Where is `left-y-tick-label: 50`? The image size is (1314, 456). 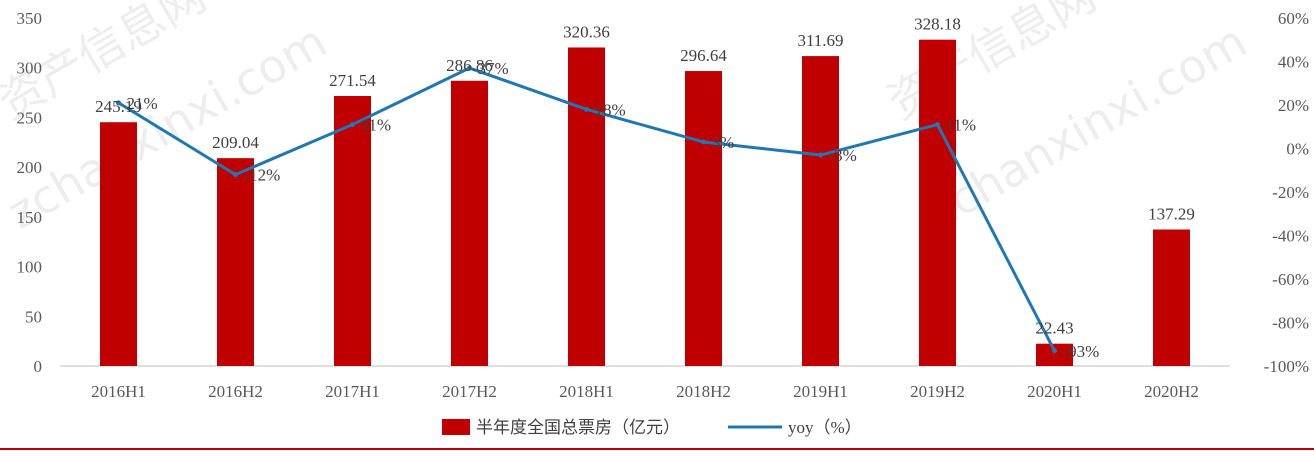 left-y-tick-label: 50 is located at coordinates (33, 316).